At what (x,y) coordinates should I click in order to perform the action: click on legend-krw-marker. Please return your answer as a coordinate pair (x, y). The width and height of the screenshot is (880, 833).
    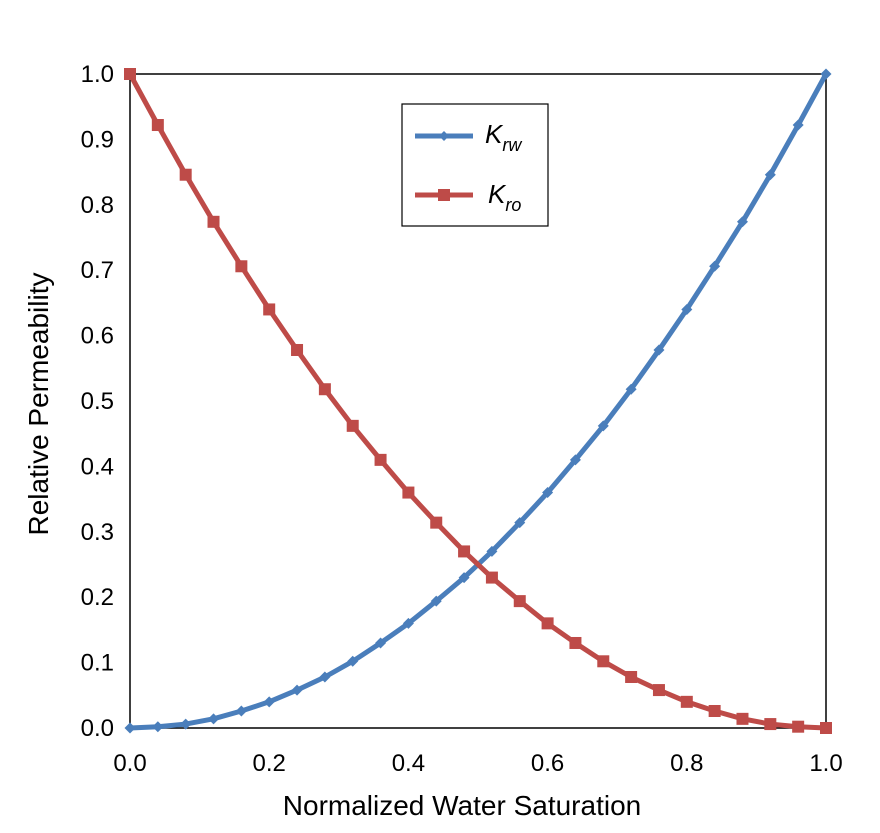
    Looking at the image, I should click on (444, 136).